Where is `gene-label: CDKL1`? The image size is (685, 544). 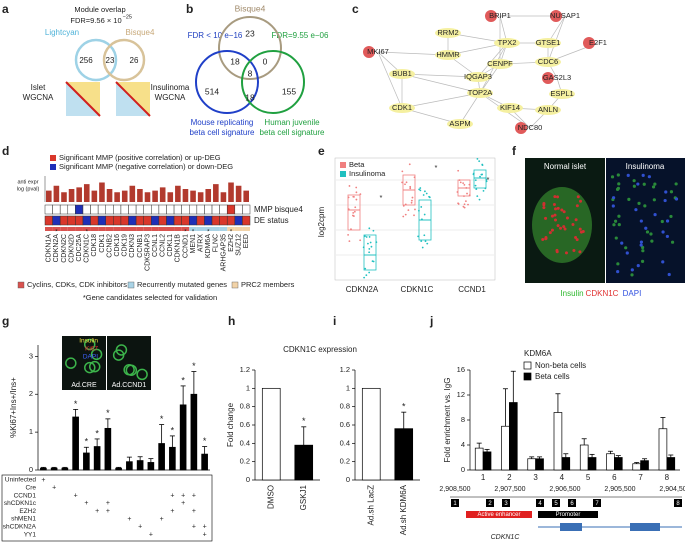 gene-label: CDKL1 is located at coordinates (170, 245).